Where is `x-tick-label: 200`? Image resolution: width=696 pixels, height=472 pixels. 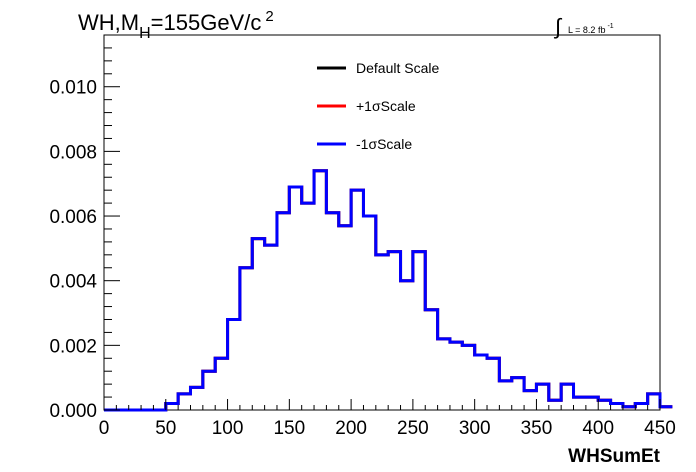
x-tick-label: 200 is located at coordinates (351, 428).